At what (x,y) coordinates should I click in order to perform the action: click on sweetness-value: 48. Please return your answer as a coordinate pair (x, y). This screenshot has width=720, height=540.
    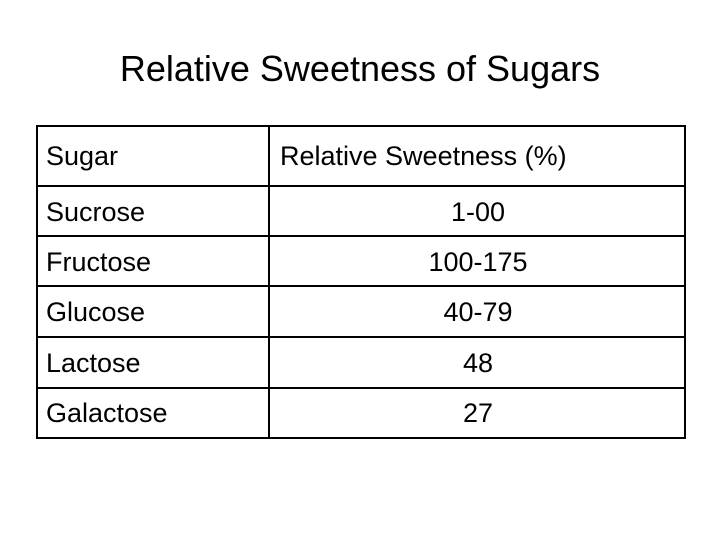
    Looking at the image, I should click on (478, 363).